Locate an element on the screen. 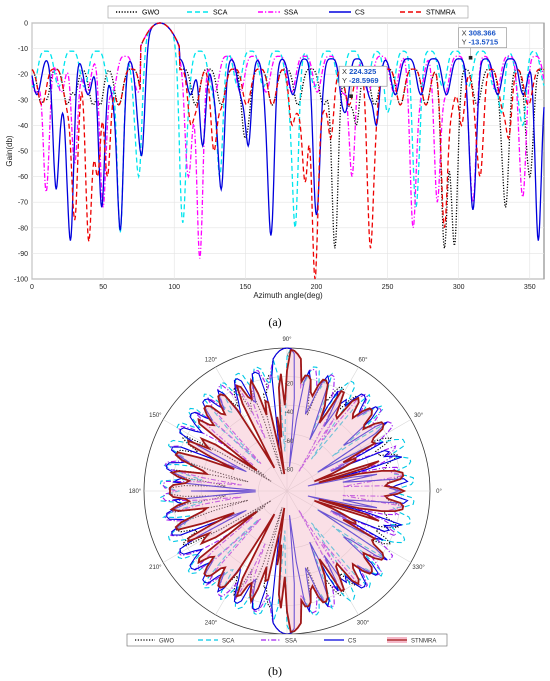 This screenshot has height=681, width=550. datatip-x-label: X 308.366 is located at coordinates (479, 33).